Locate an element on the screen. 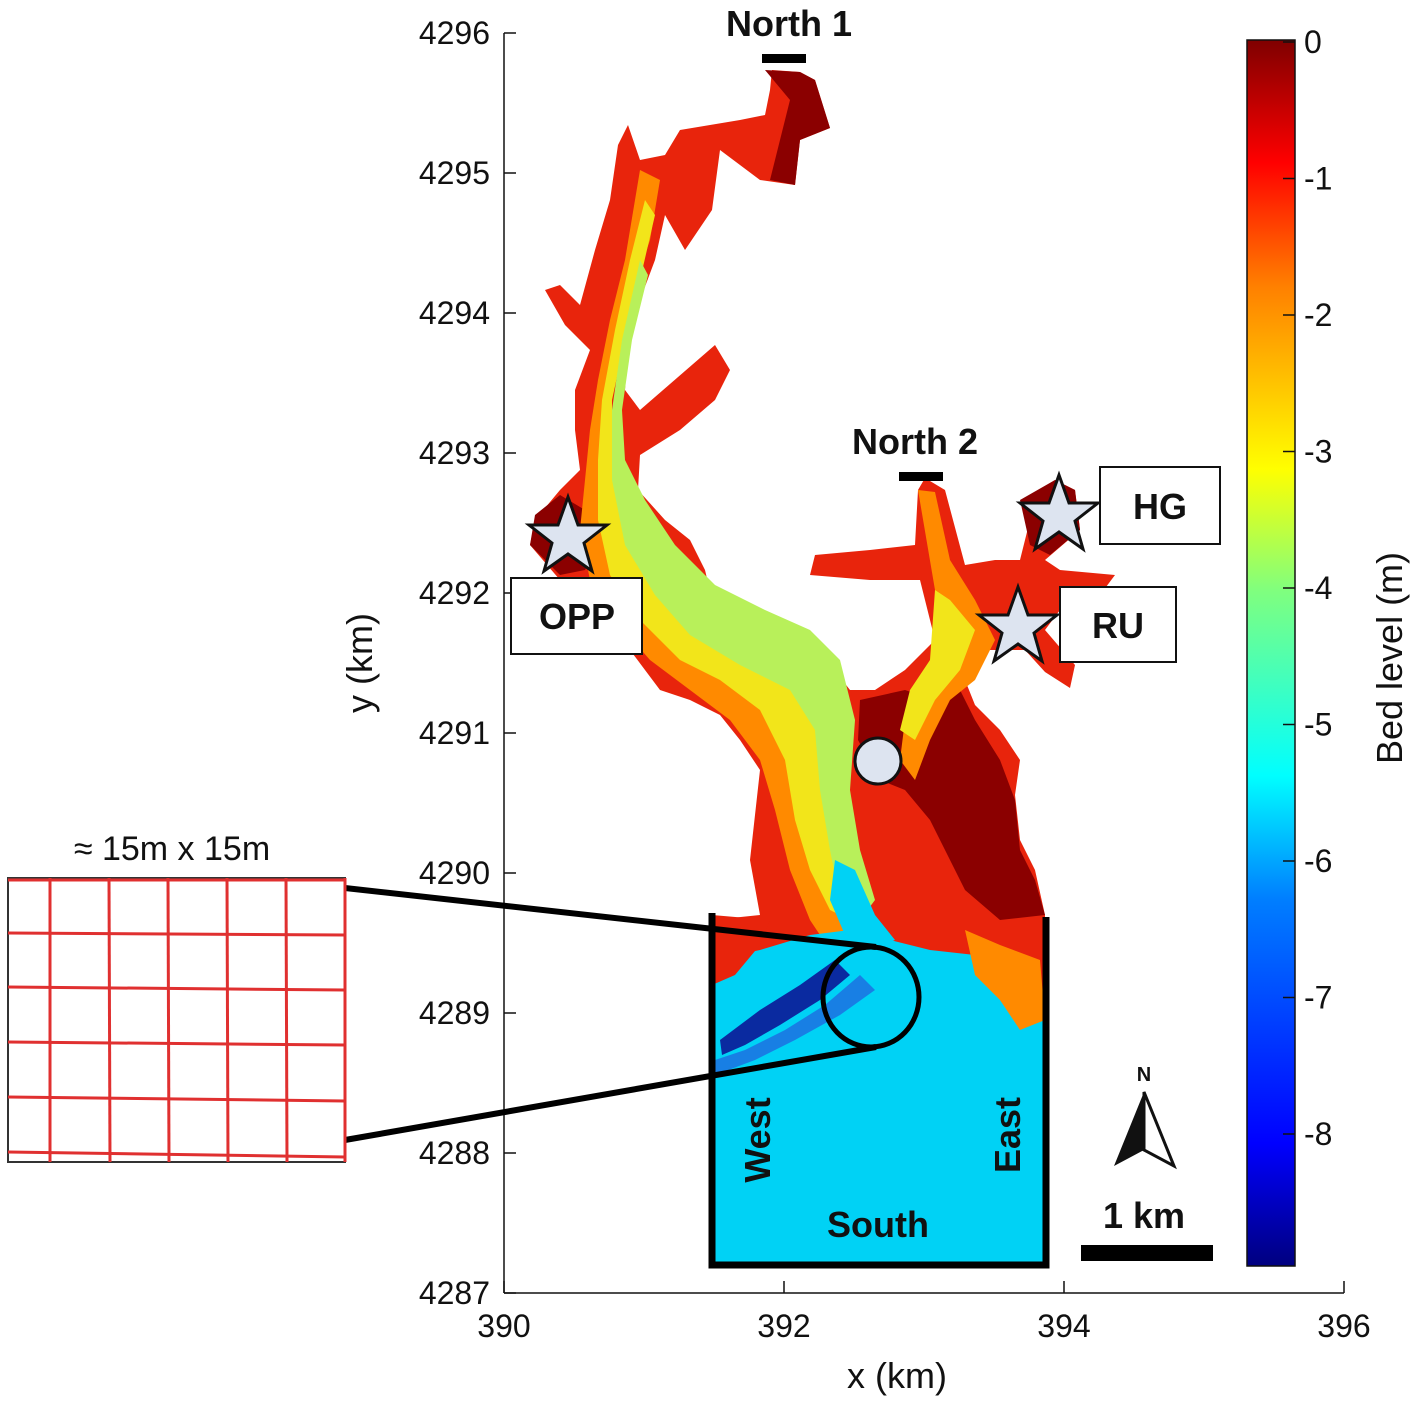 The height and width of the screenshot is (1417, 1417). north1-bar is located at coordinates (784, 58).